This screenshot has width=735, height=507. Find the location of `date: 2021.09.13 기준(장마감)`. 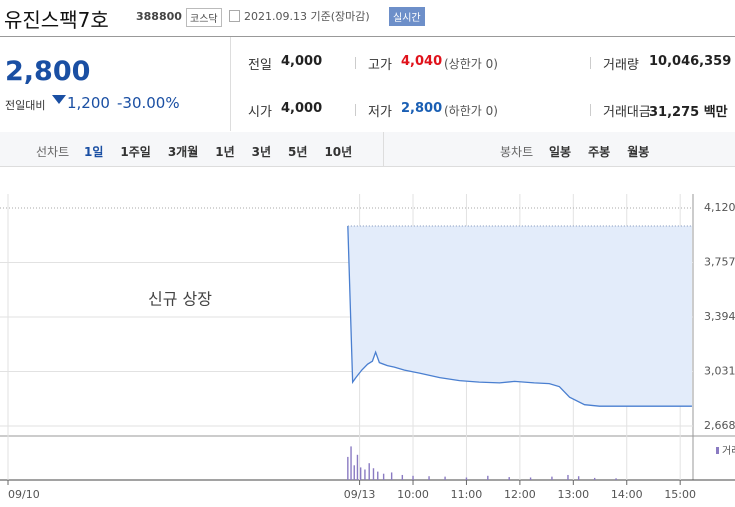

date: 2021.09.13 기준(장마감) is located at coordinates (307, 16).